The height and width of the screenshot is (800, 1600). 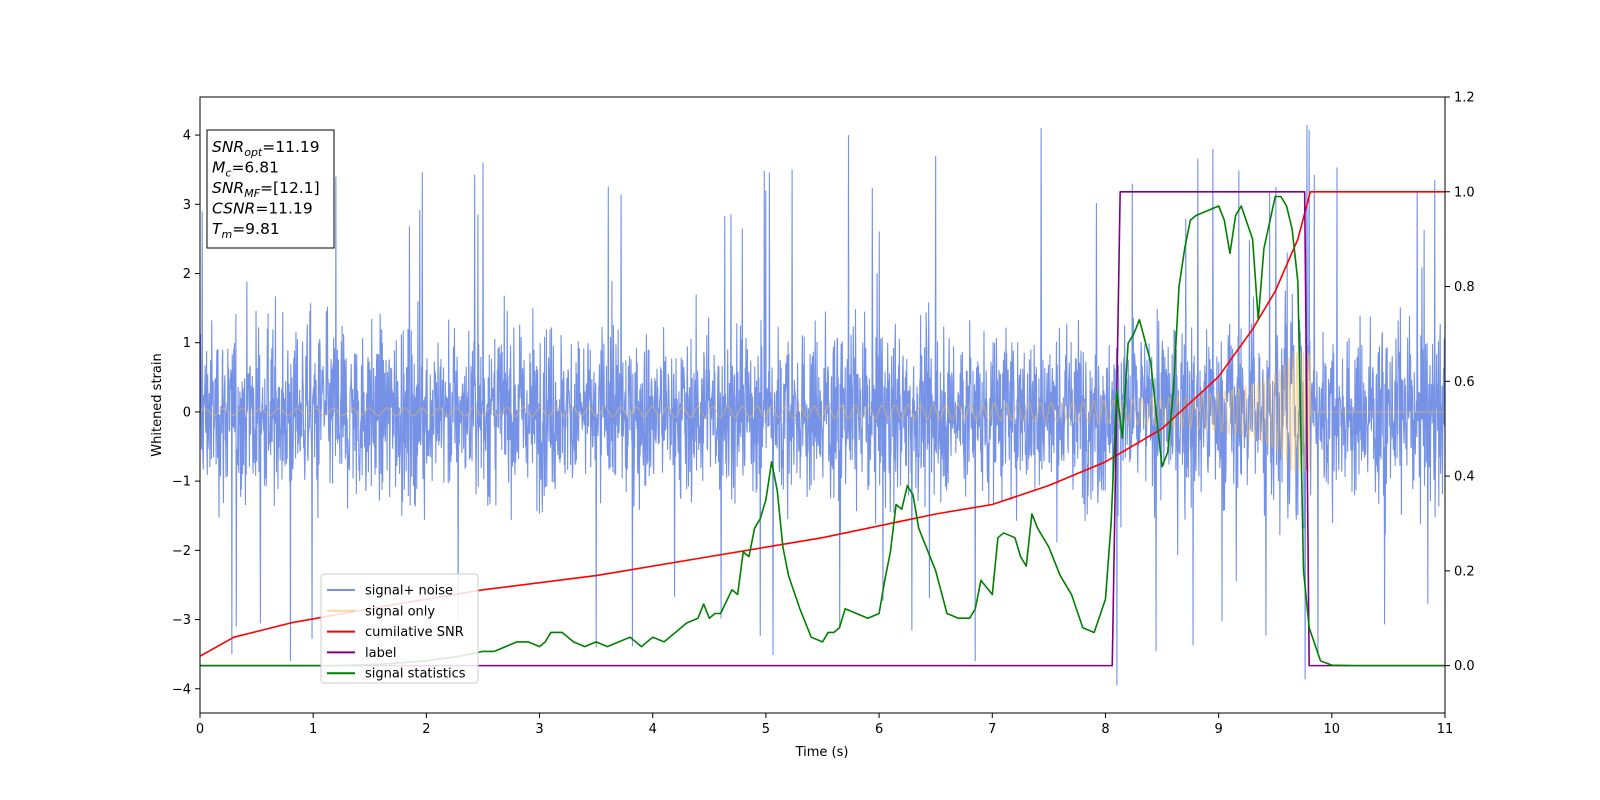 I want to click on y-left-tick-label: 0, so click(x=187, y=412).